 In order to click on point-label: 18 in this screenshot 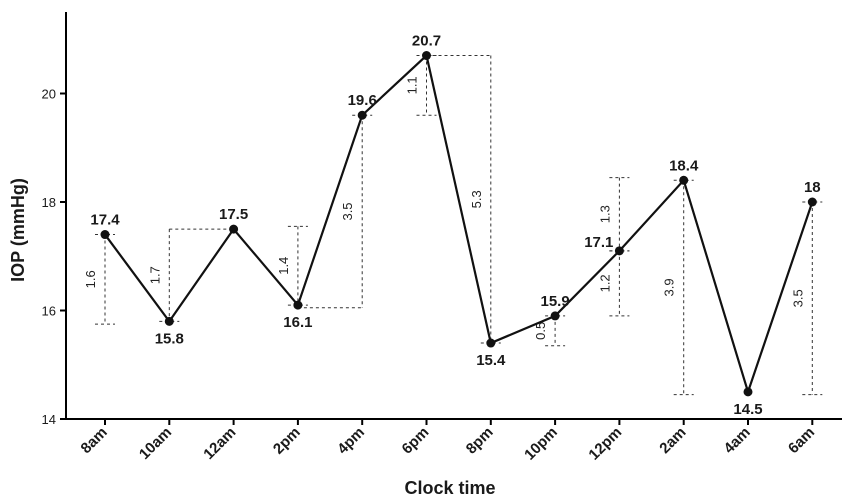, I will do `click(812, 187)`.